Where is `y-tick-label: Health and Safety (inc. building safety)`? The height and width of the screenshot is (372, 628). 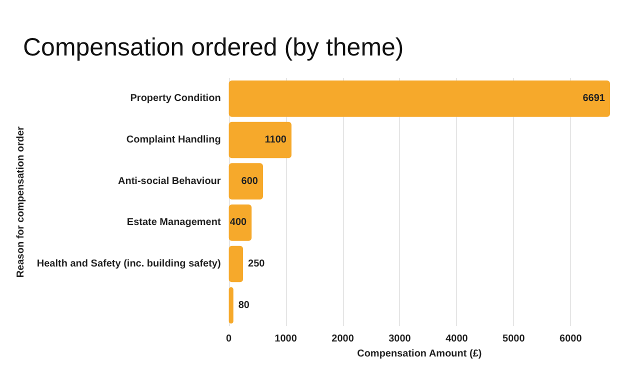 y-tick-label: Health and Safety (inc. building safety) is located at coordinates (128, 264).